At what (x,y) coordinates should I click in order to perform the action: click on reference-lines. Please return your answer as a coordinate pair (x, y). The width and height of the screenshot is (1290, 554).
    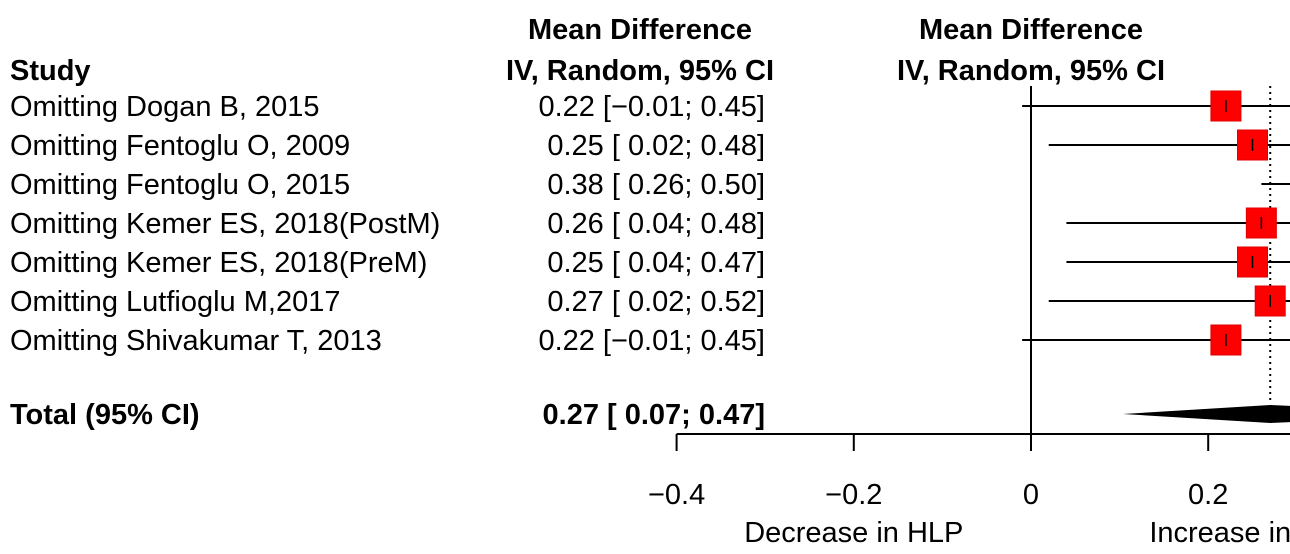
    Looking at the image, I should click on (1151, 260).